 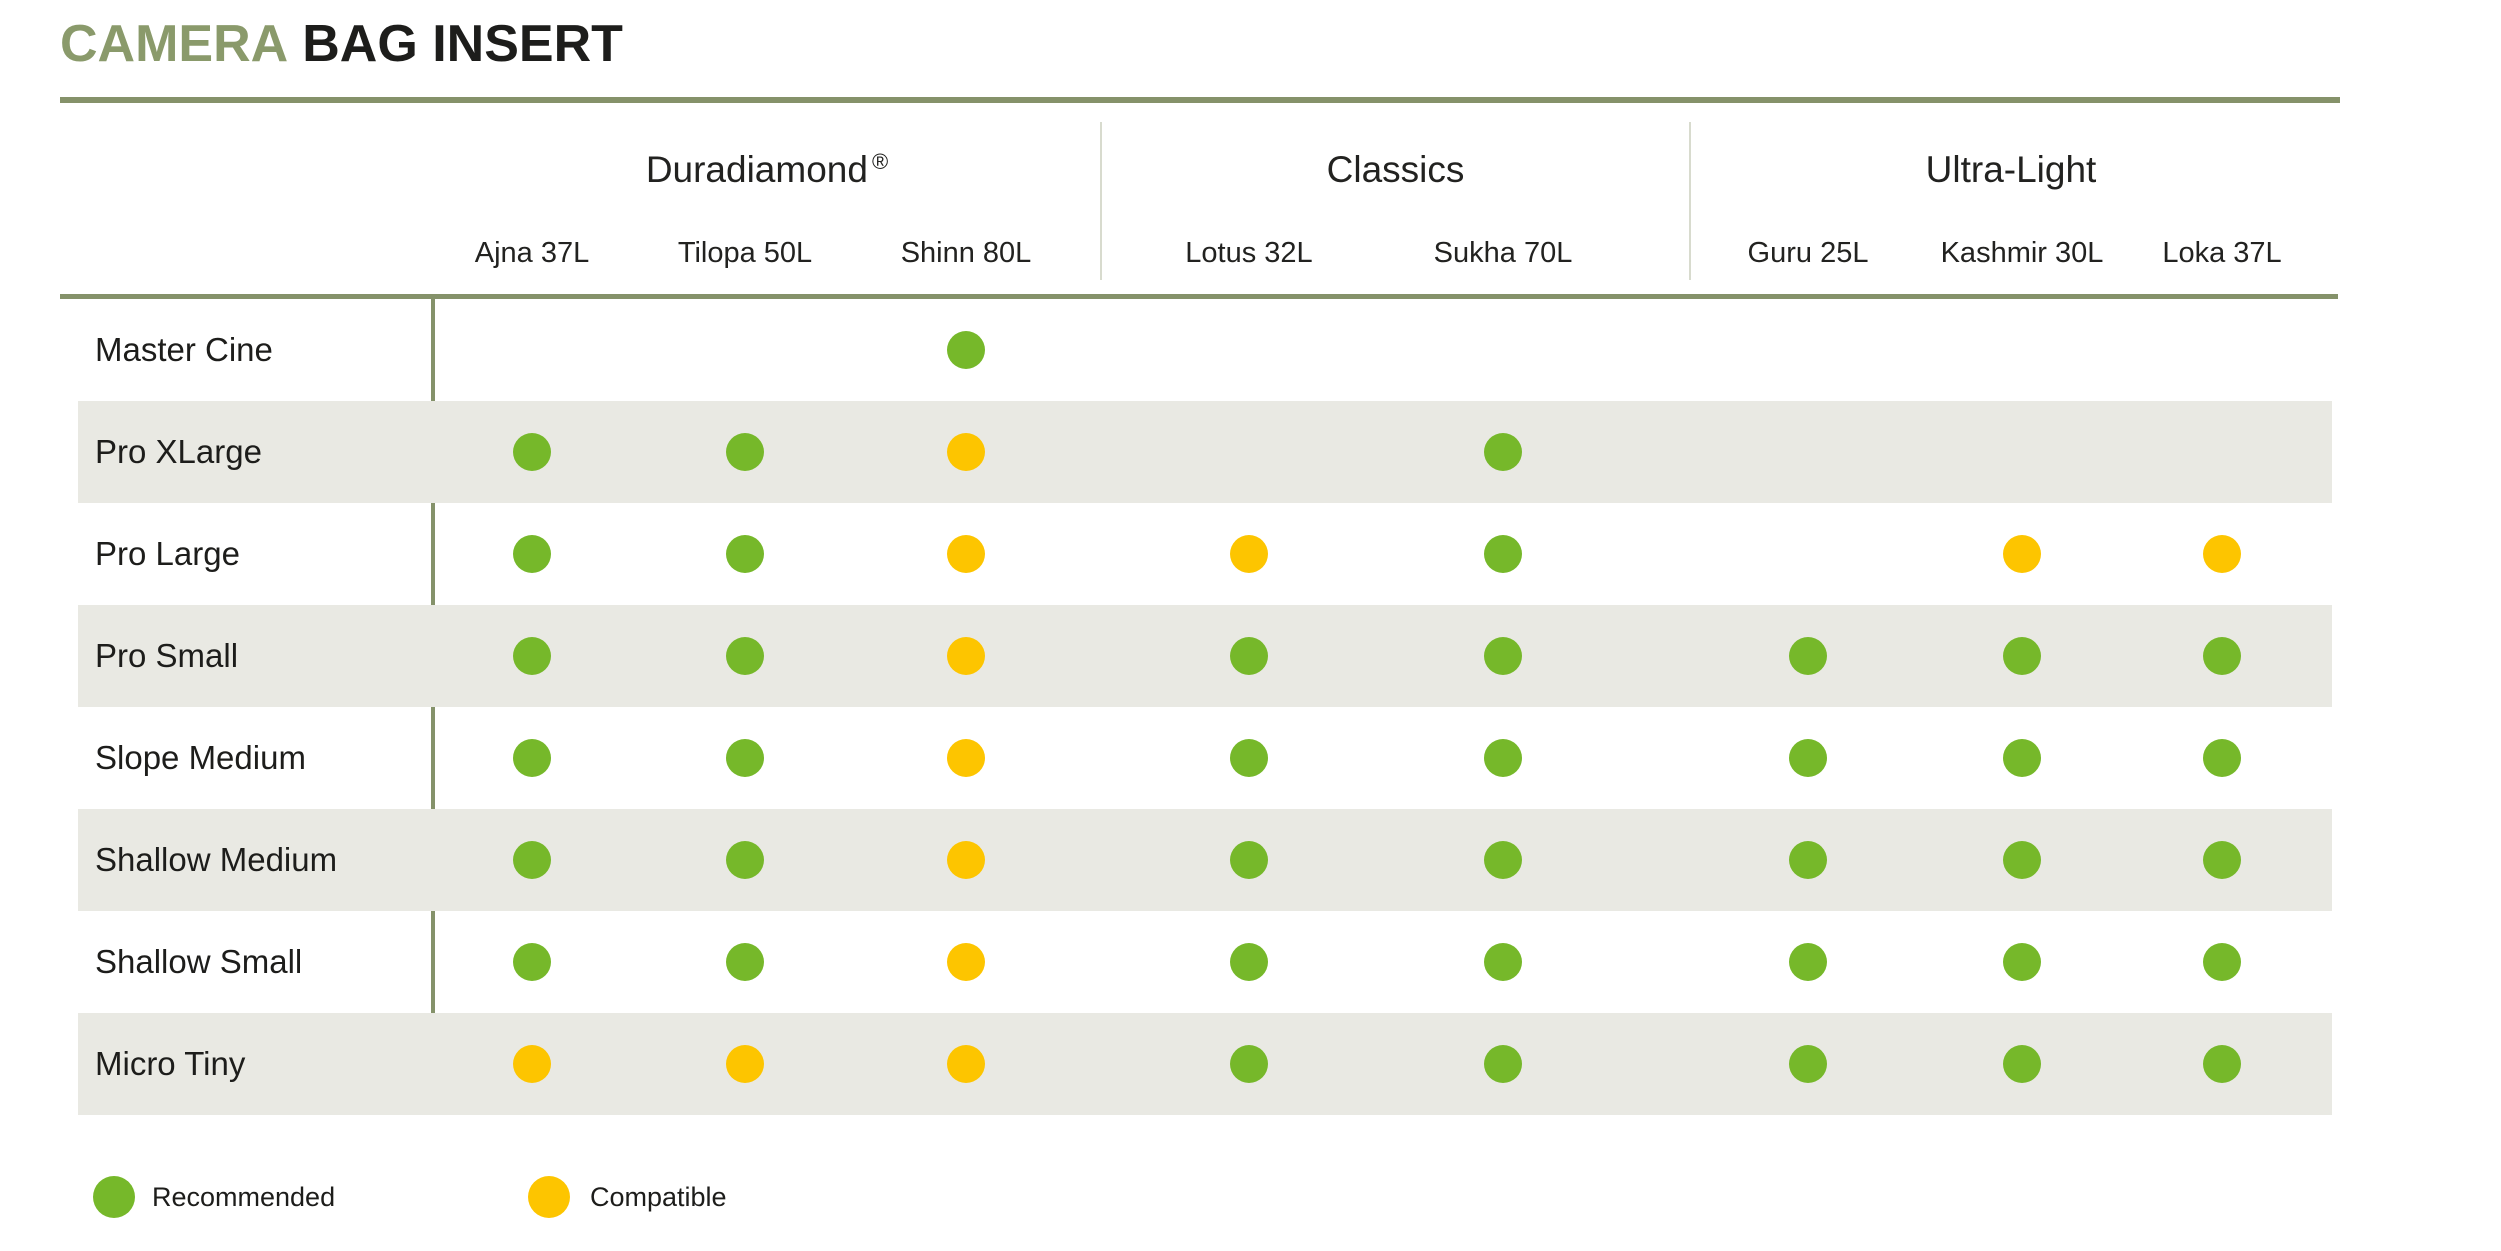 I want to click on group-title-classics: Classics, so click(x=1395, y=169).